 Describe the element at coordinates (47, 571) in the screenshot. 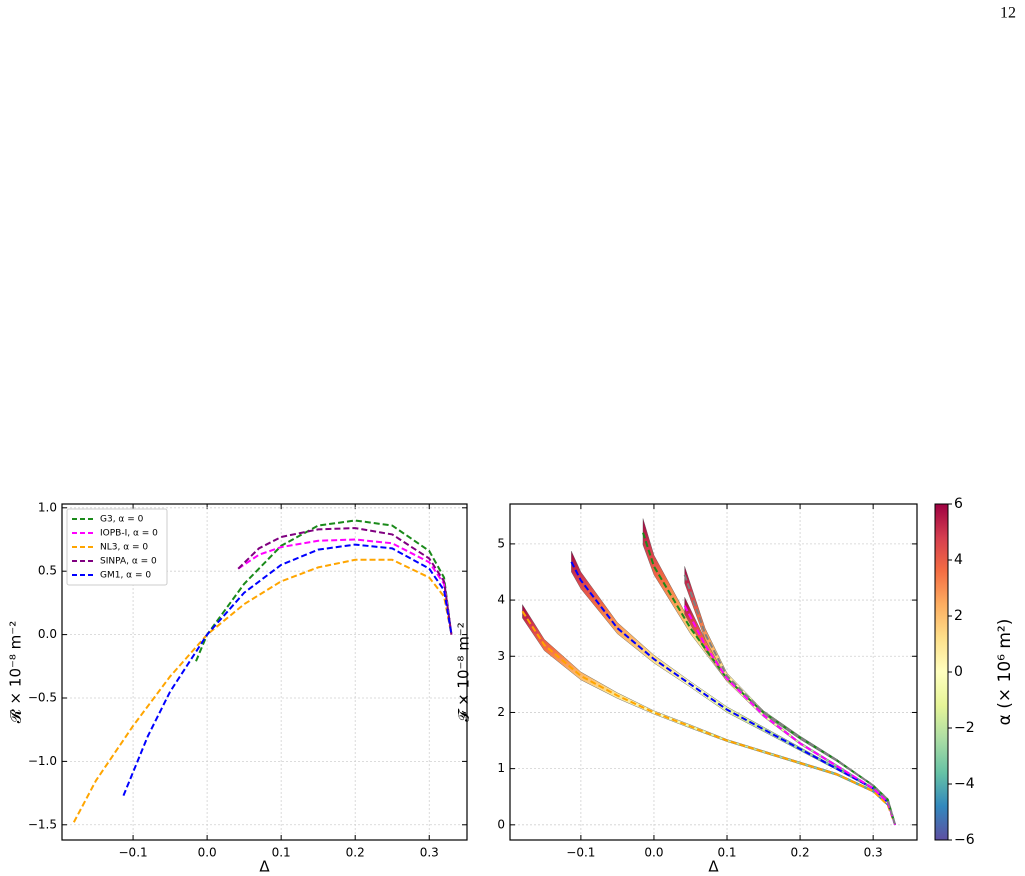

I see `y-tick-label: 0.5` at that location.